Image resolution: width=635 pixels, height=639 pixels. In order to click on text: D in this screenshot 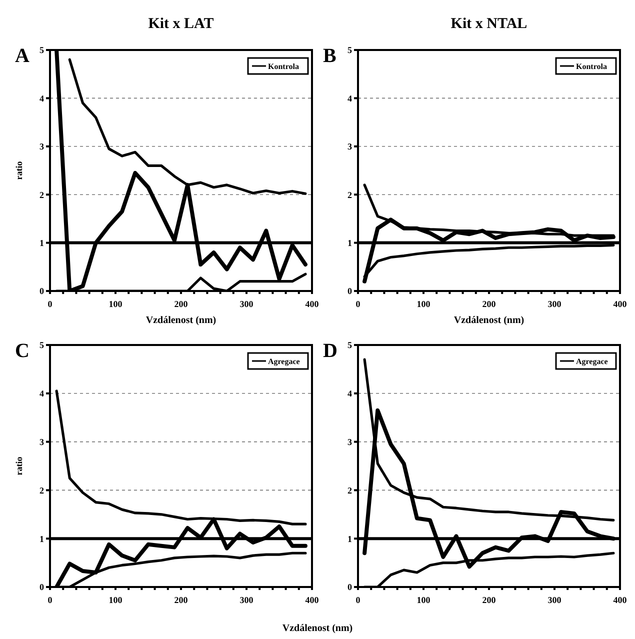, I will do `click(330, 351)`.